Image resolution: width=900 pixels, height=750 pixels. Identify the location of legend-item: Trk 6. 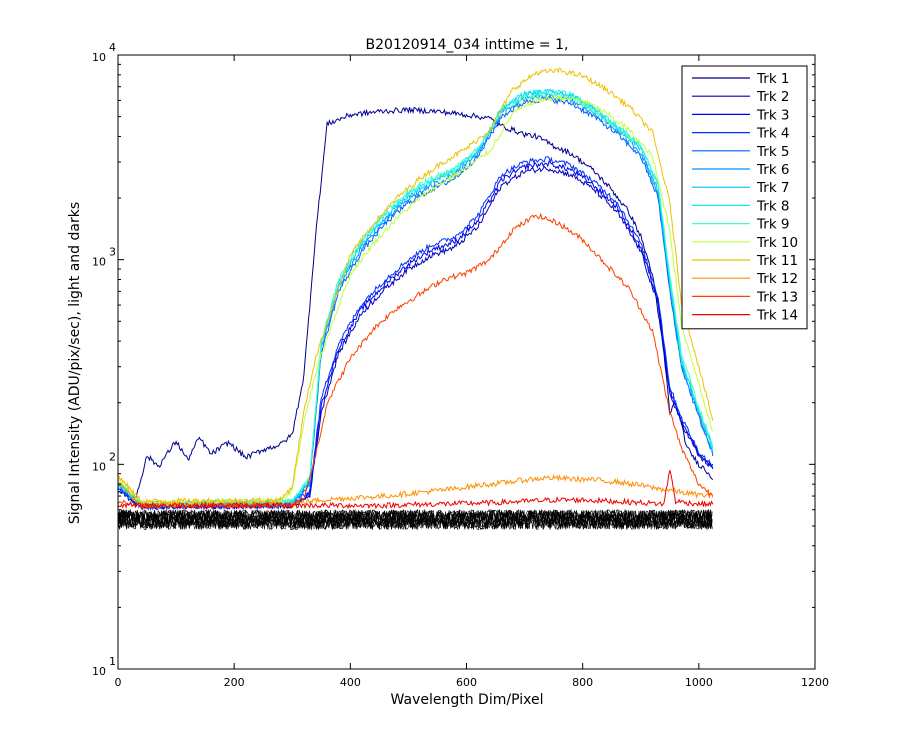
(741, 170).